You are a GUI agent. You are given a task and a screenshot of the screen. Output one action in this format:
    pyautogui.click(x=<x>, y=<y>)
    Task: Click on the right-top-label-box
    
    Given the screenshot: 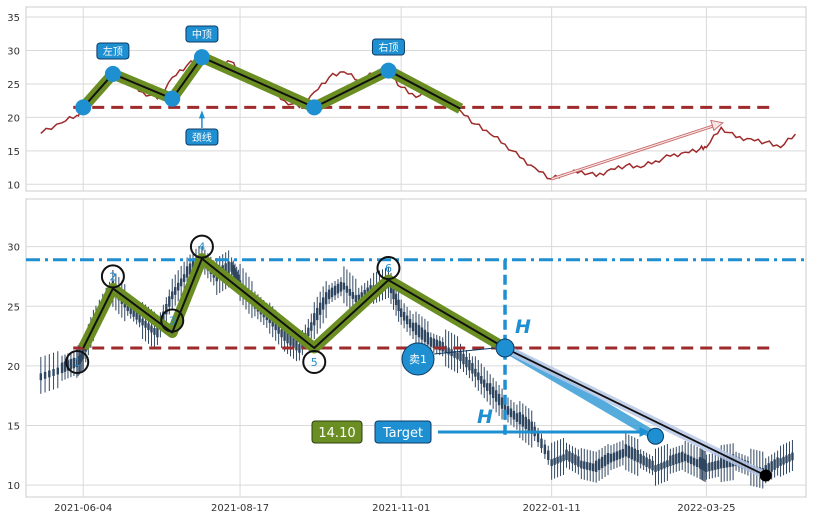 What is the action you would take?
    pyautogui.click(x=388, y=47)
    